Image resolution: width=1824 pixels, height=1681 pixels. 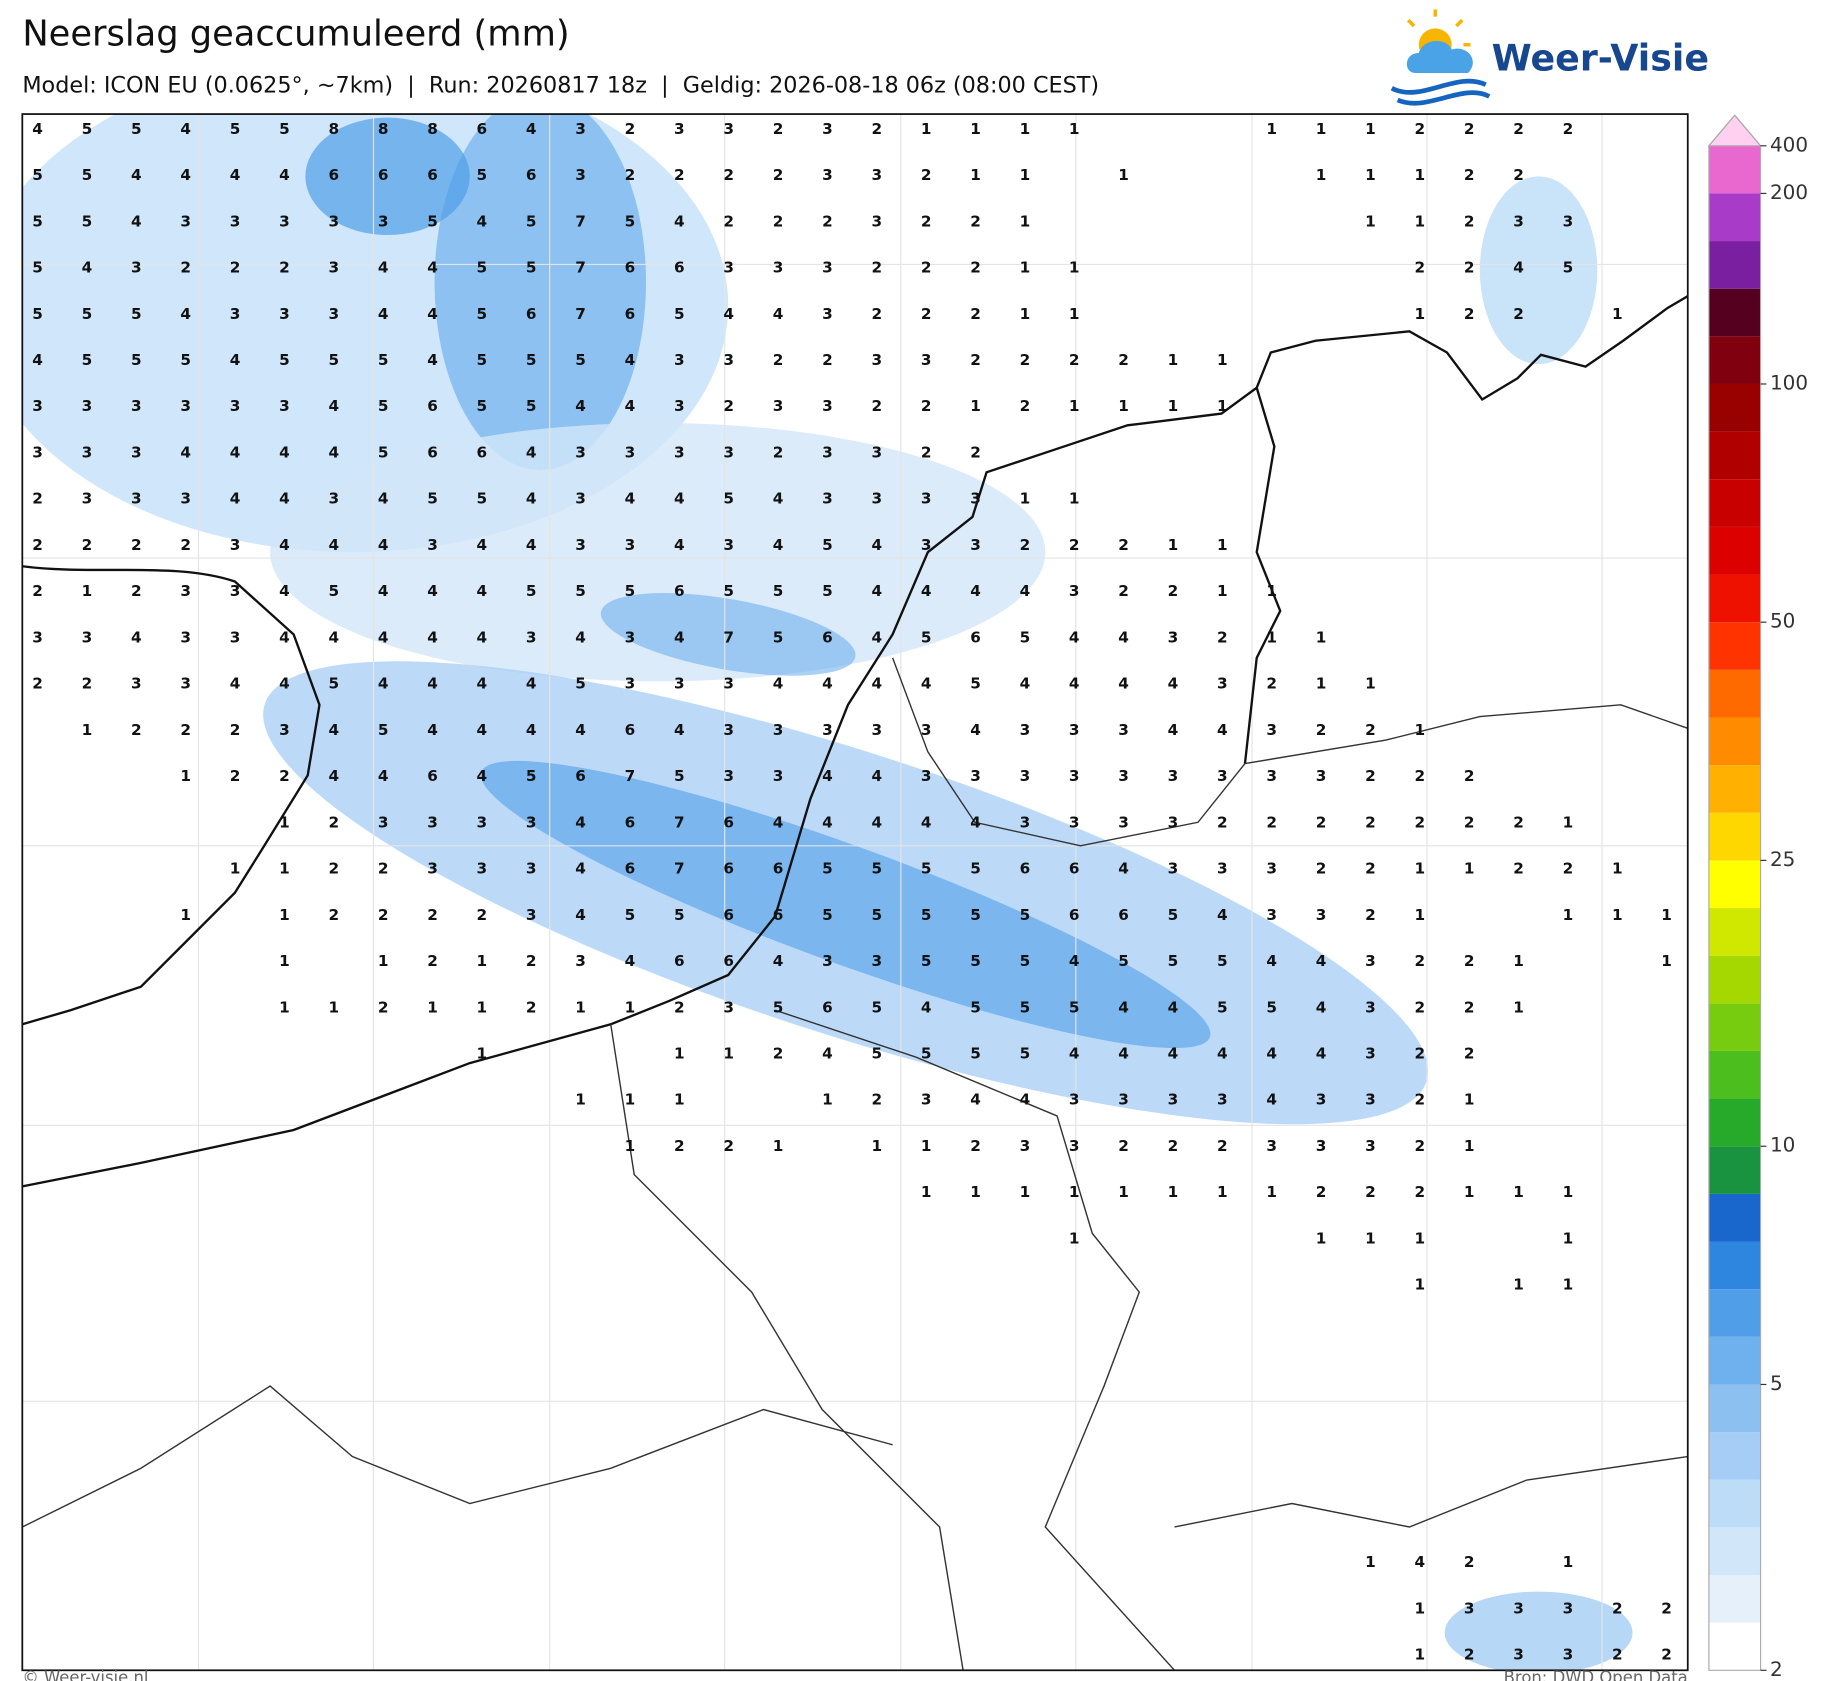 I want to click on colorbar-tick-label: 5, so click(x=1776, y=1383).